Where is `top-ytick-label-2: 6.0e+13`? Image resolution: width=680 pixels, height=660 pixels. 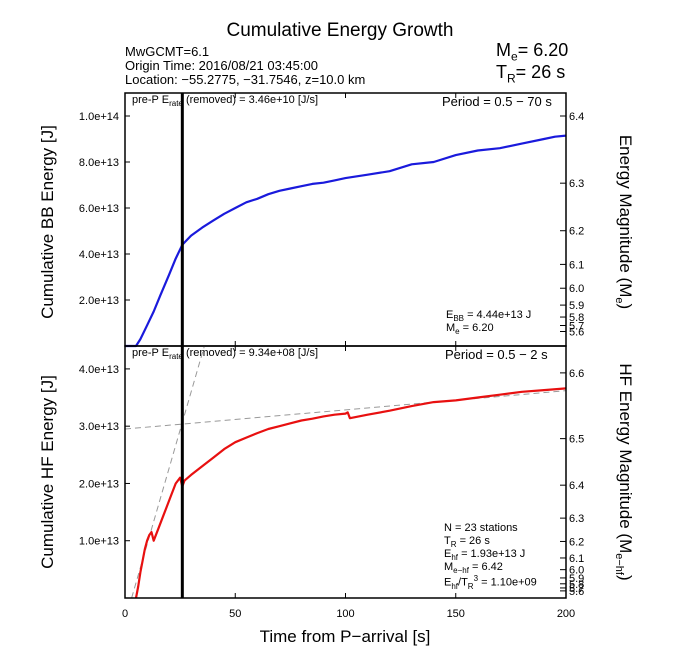
top-ytick-label-2: 6.0e+13 is located at coordinates (99, 209).